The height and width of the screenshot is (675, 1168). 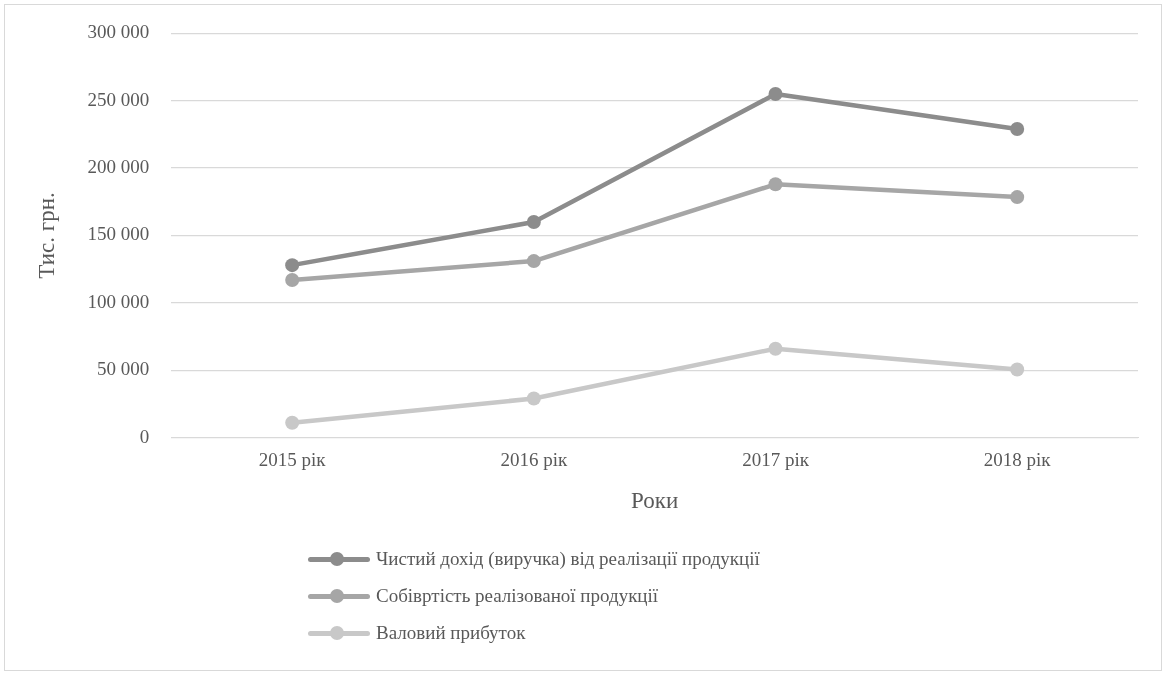 I want to click on y-tick-label: 100 000, so click(x=118, y=301).